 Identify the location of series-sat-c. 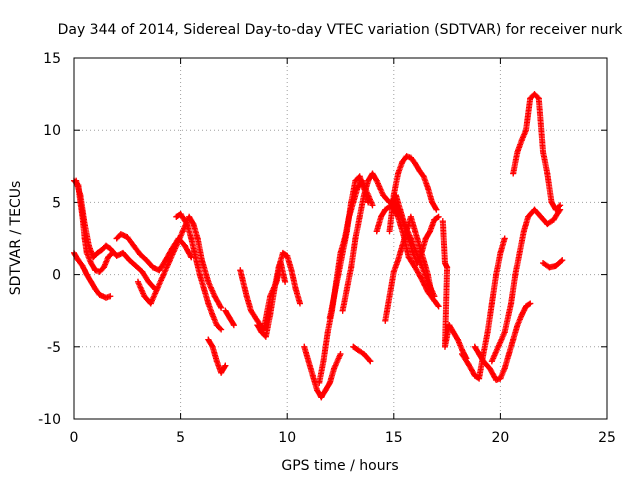
(116, 235).